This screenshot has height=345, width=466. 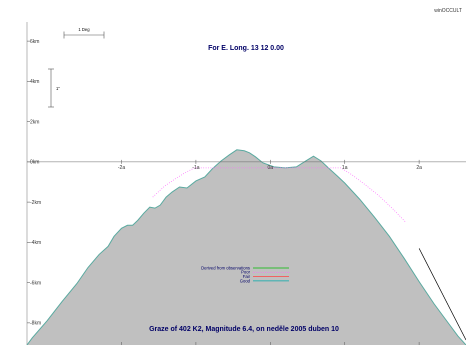 What do you see at coordinates (84, 29) in the screenshot?
I see `horizontal-scale-label: 1 Deg` at bounding box center [84, 29].